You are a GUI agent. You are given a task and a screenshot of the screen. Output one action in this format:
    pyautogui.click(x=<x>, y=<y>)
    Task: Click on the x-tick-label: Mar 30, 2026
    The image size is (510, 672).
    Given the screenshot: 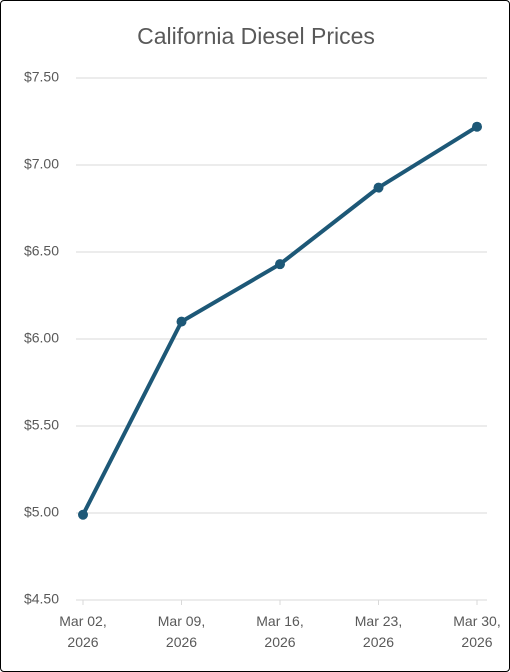 What is the action you would take?
    pyautogui.click(x=477, y=631)
    